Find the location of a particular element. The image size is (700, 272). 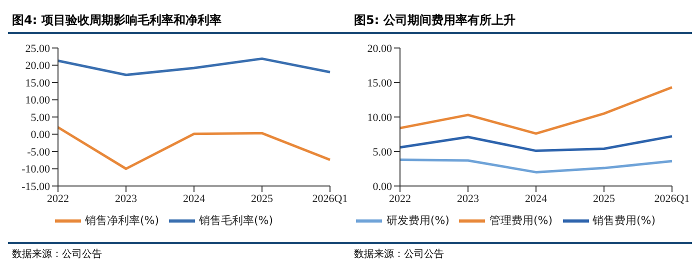

legend-label: 销售净利率(%) is located at coordinates (121, 221).